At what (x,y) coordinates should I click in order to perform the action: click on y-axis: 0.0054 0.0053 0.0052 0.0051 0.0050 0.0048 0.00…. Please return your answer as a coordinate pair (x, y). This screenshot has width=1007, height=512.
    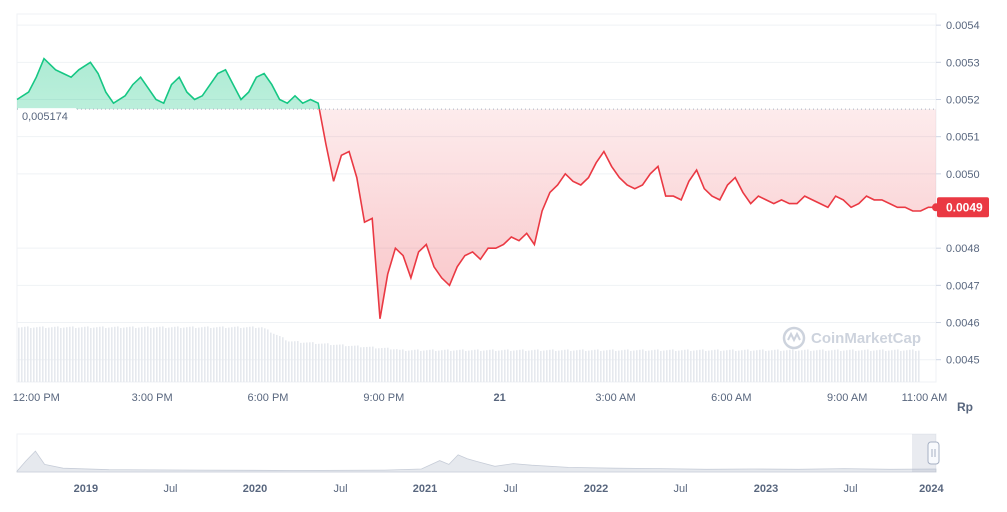
    Looking at the image, I should click on (958, 193).